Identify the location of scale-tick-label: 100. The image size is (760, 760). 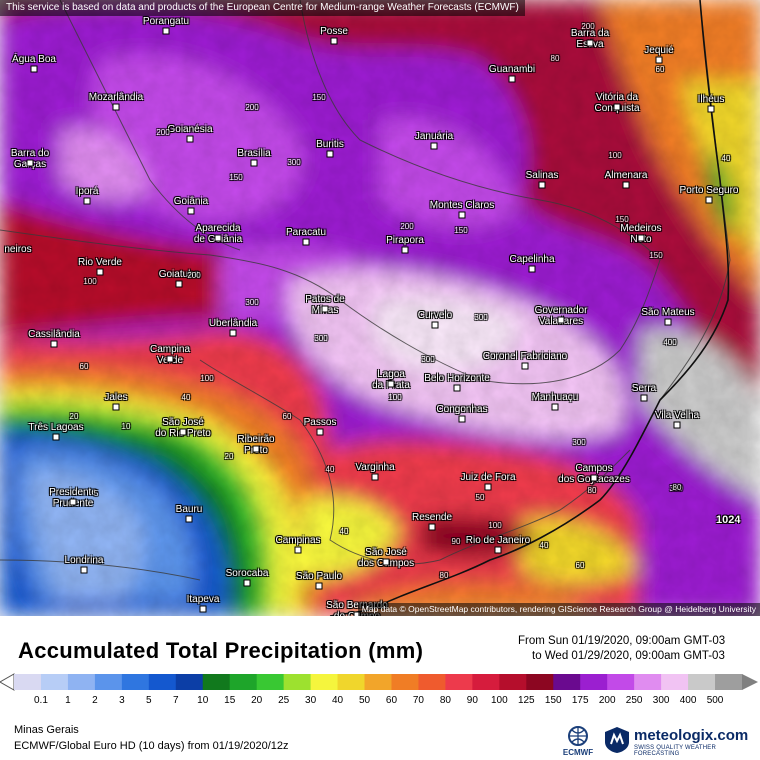
(499, 700).